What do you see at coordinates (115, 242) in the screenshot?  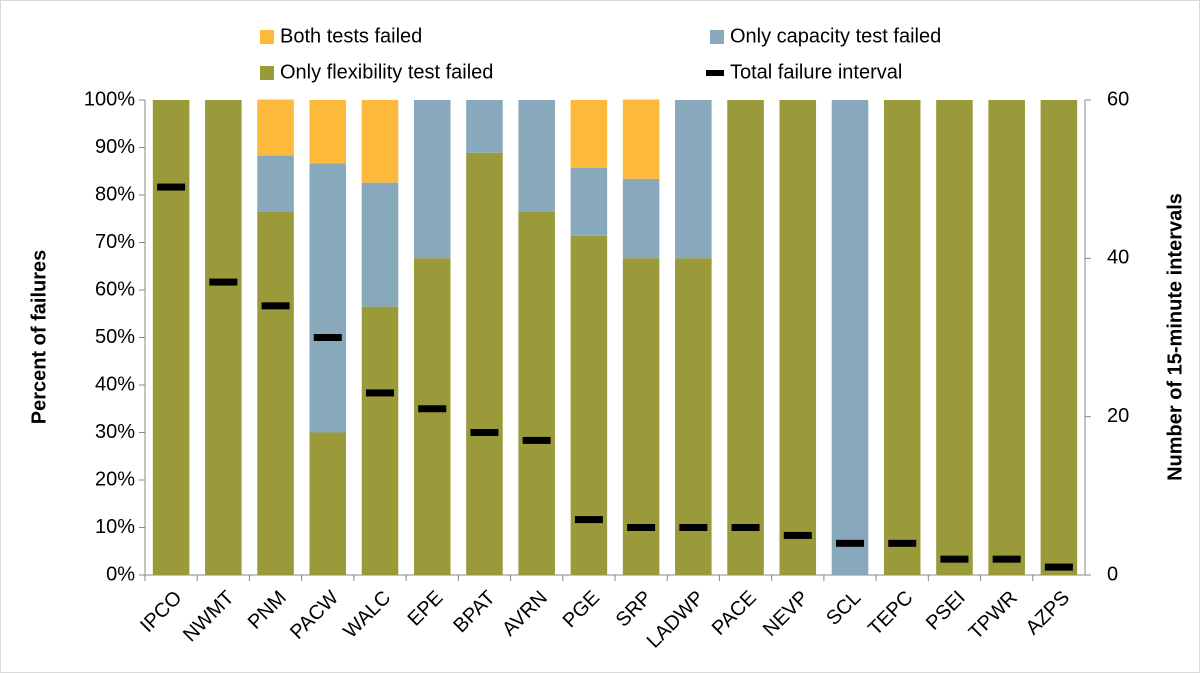 I see `y-tick-label: 70%` at bounding box center [115, 242].